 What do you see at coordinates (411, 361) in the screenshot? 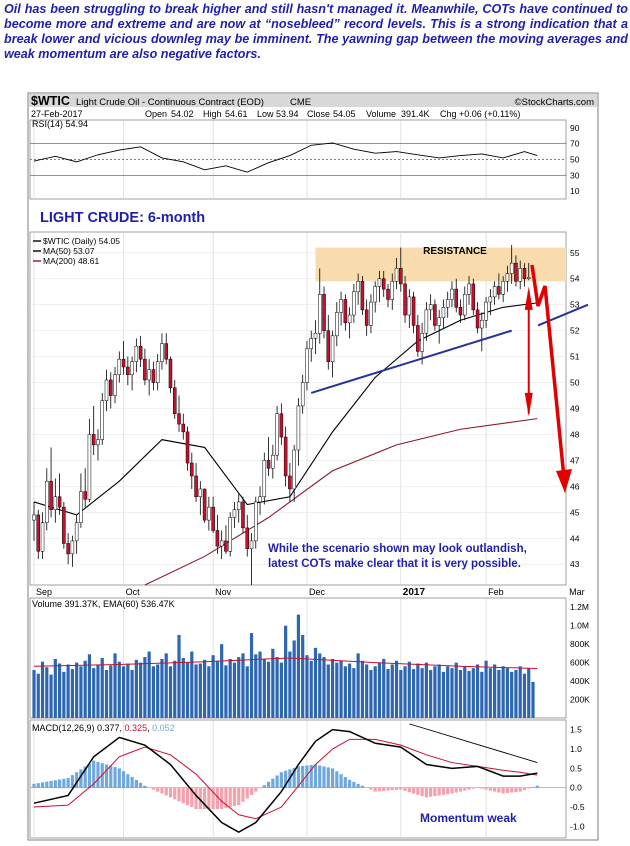
I see `support-trendline` at bounding box center [411, 361].